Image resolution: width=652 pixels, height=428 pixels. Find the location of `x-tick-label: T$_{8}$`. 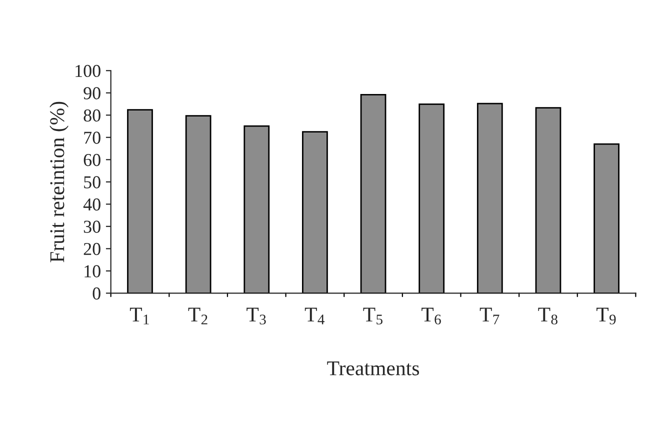

x-tick-label: T$_{8}$ is located at coordinates (548, 316).